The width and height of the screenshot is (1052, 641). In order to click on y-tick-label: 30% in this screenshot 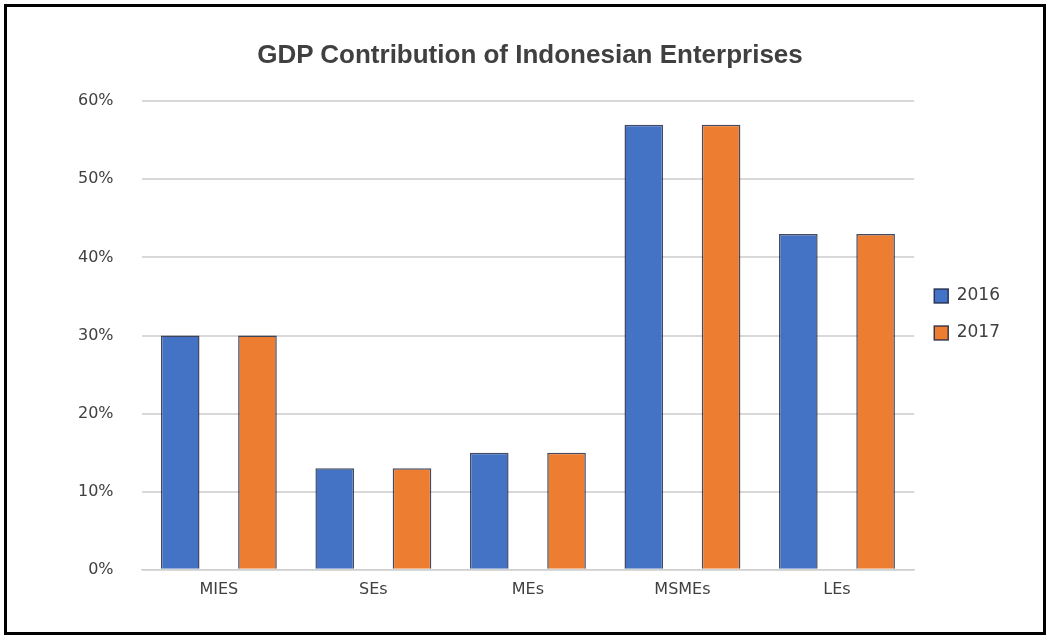, I will do `click(96, 334)`.